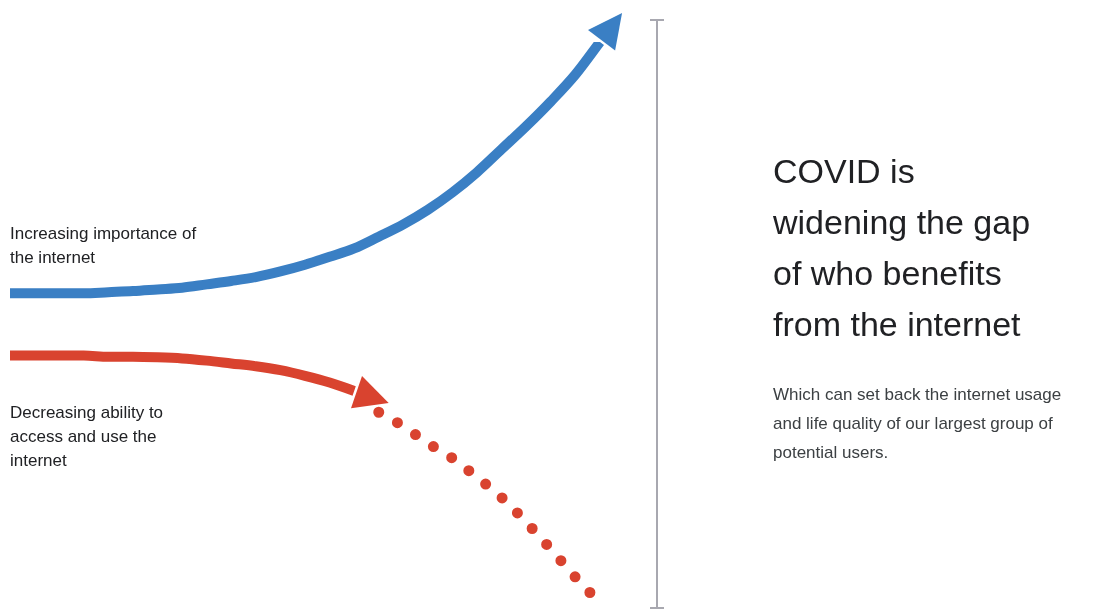  Describe the element at coordinates (87, 436) in the screenshot. I see `text: Decreasing ability to access and use the internet` at that location.